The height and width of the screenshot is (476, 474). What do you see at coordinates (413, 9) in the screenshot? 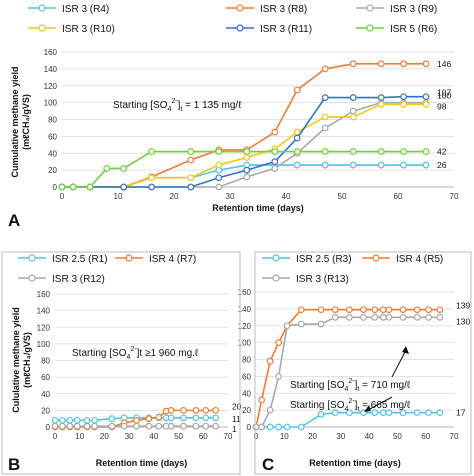
I see `legend-label: ISR 3 (R9)` at bounding box center [413, 9].